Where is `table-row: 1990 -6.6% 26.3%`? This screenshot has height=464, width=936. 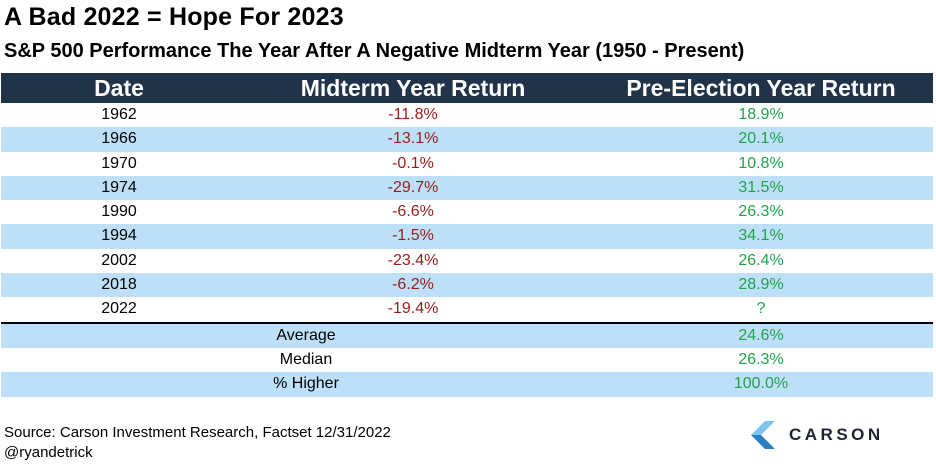
table-row: 1990 -6.6% 26.3% is located at coordinates (467, 212).